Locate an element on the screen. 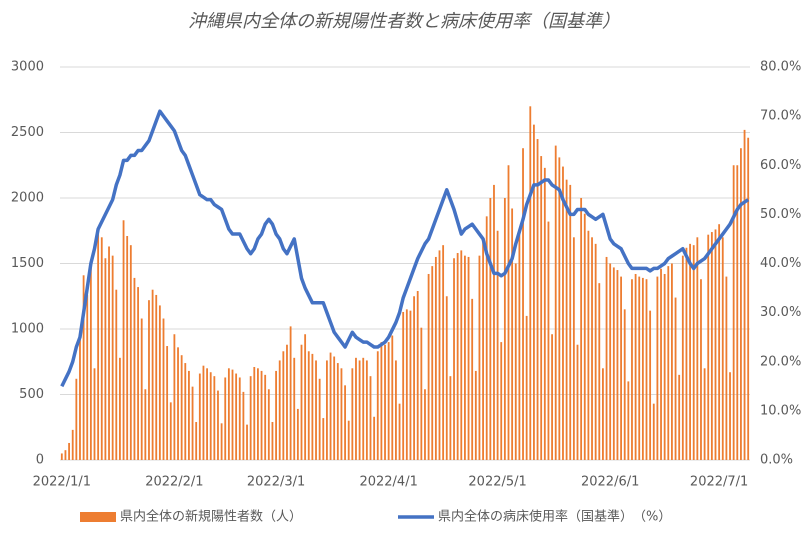  x-tick-label: 2022/2/1 is located at coordinates (174, 482).